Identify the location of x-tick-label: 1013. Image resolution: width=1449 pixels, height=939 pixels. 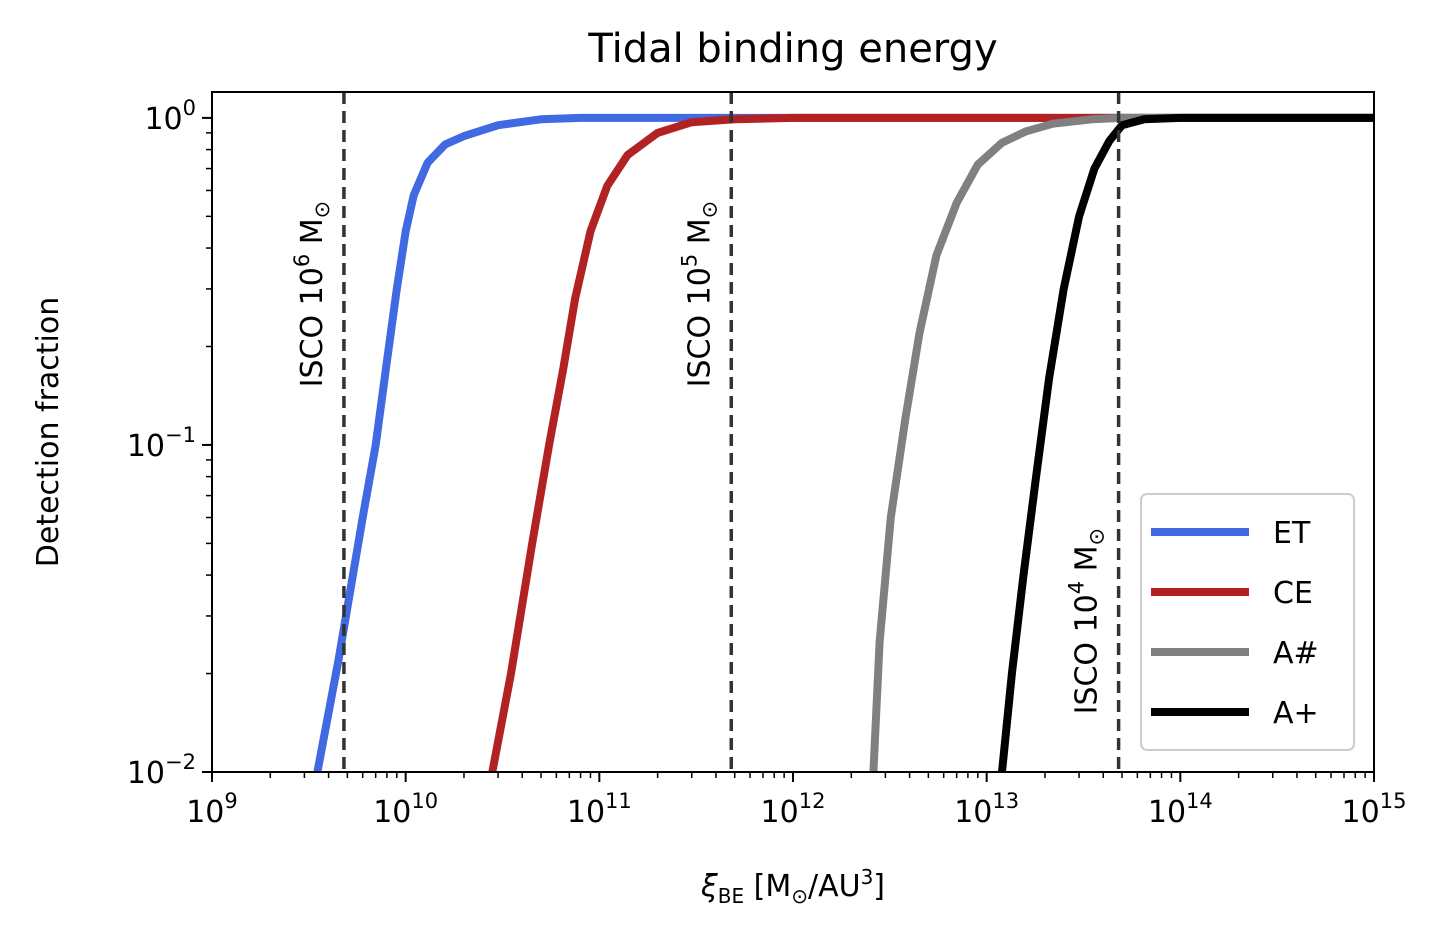
(986, 809).